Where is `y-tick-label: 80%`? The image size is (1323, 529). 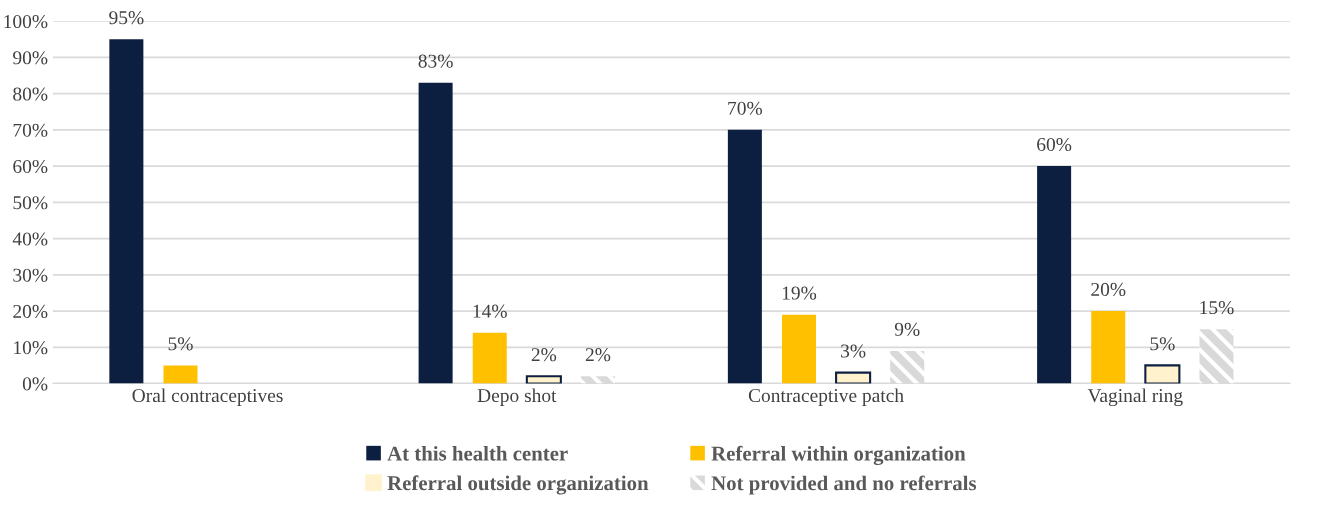 y-tick-label: 80% is located at coordinates (30, 94).